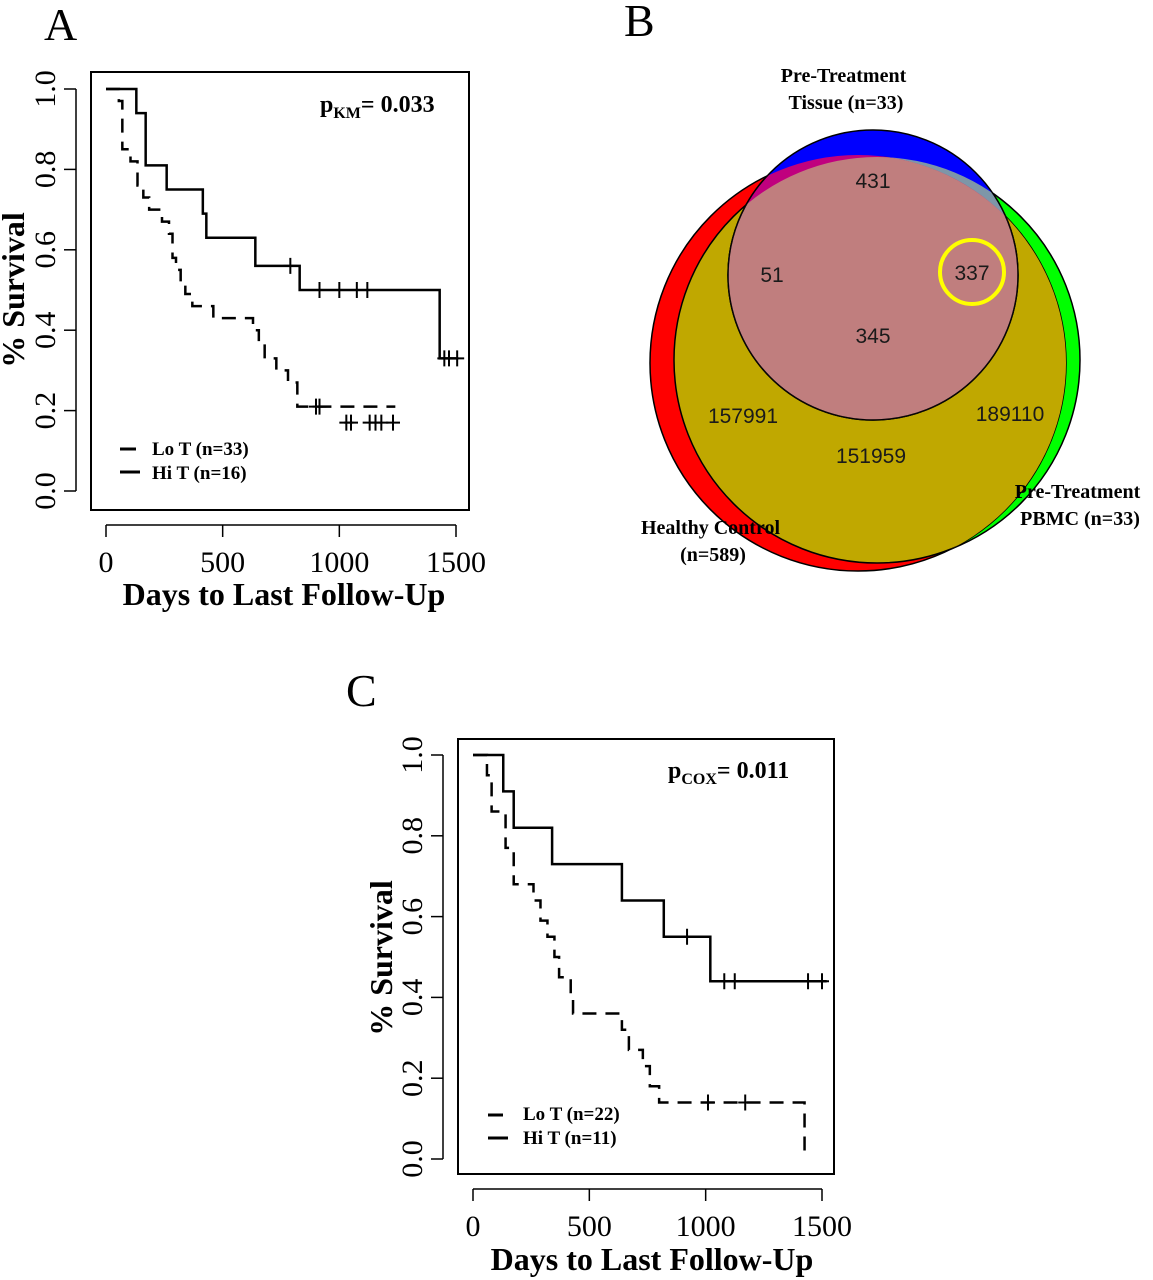  What do you see at coordinates (652, 1259) in the screenshot?
I see `x-axis-title-c: Days to Last Follow-Up` at bounding box center [652, 1259].